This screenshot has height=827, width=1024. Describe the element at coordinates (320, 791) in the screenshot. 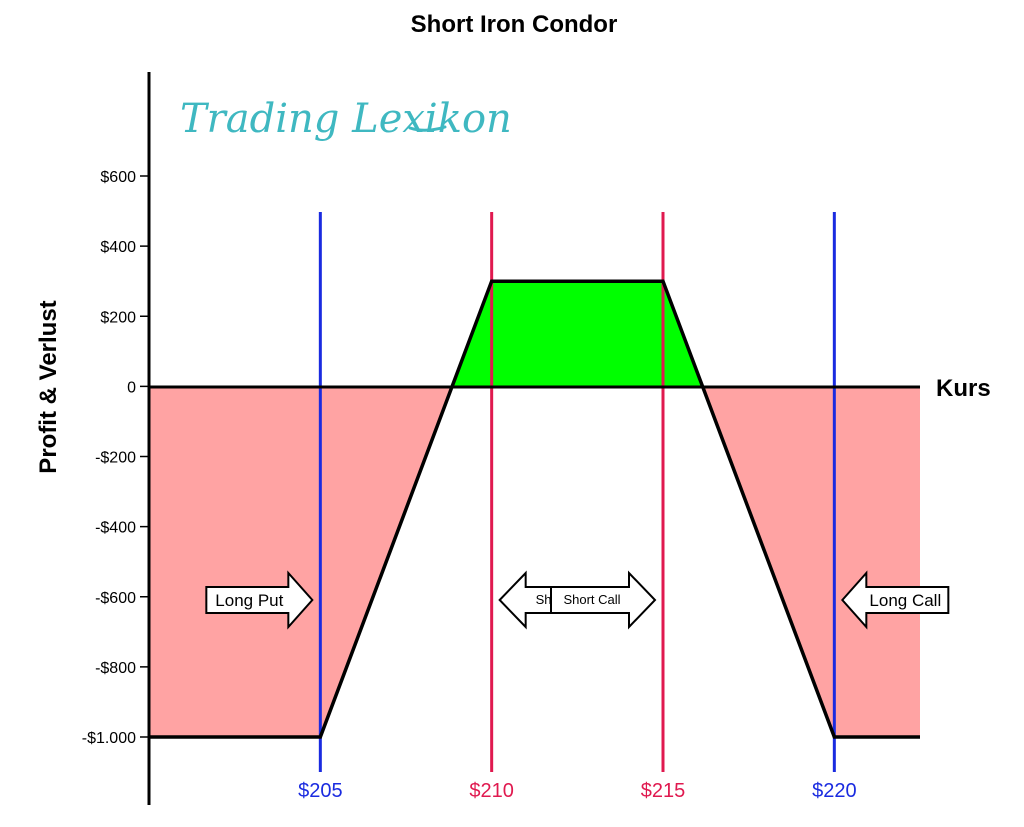

I see `strike-label-205: $205` at that location.